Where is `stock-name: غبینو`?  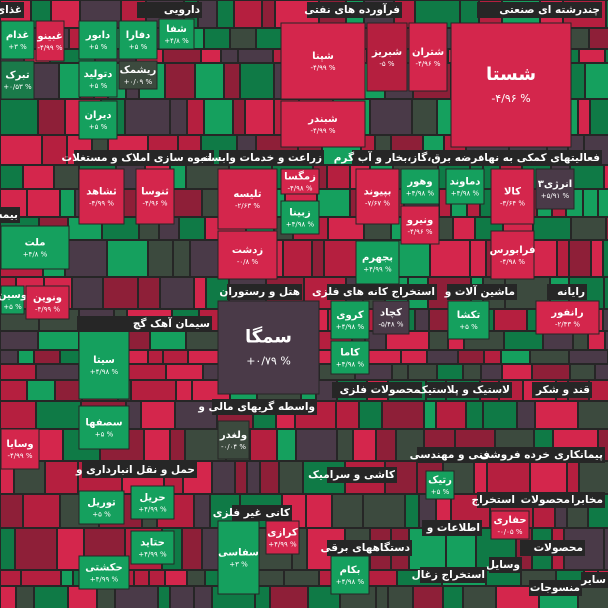 stock-name: غبینو is located at coordinates (49, 36).